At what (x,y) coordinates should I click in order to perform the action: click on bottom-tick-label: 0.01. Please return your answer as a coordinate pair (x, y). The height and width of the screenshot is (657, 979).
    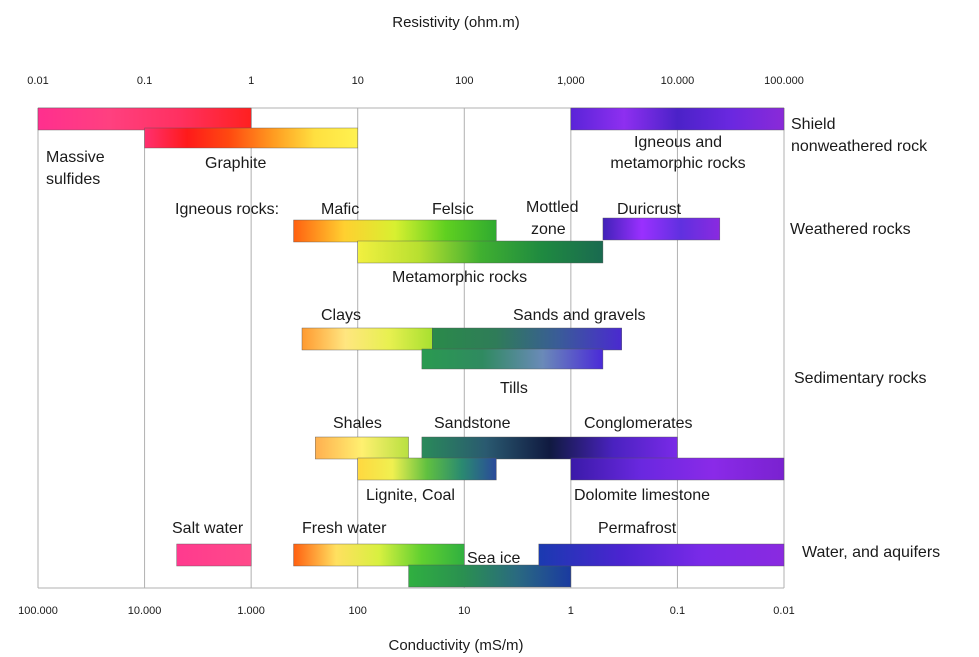
    Looking at the image, I should click on (783, 611).